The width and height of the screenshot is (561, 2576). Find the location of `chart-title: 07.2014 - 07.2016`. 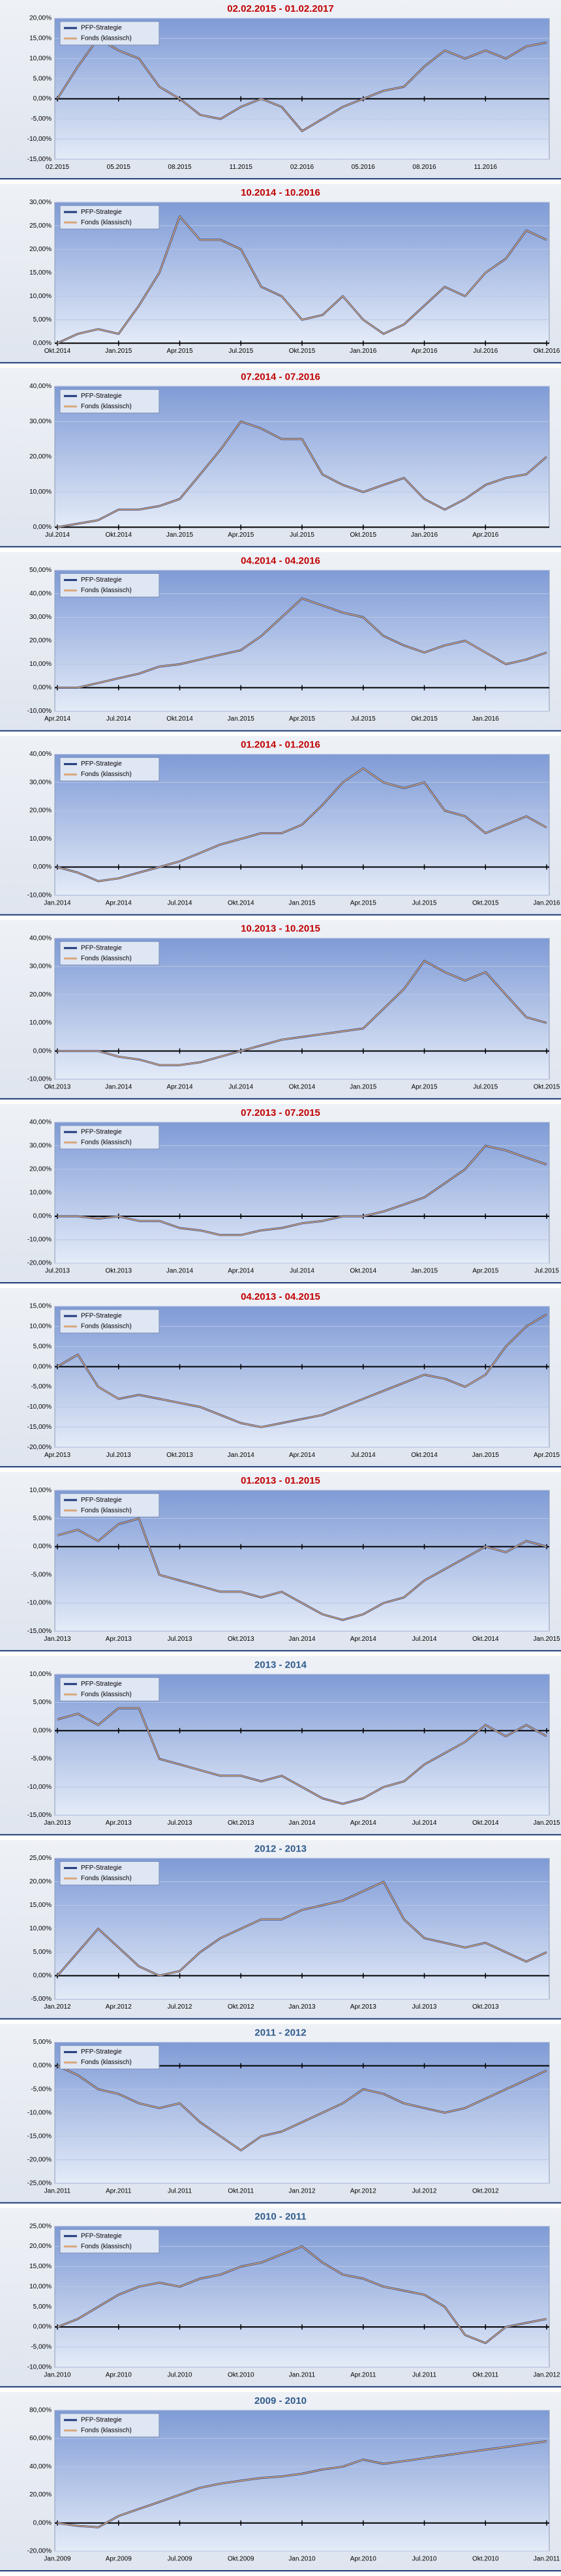

chart-title: 07.2014 - 07.2016 is located at coordinates (280, 376).